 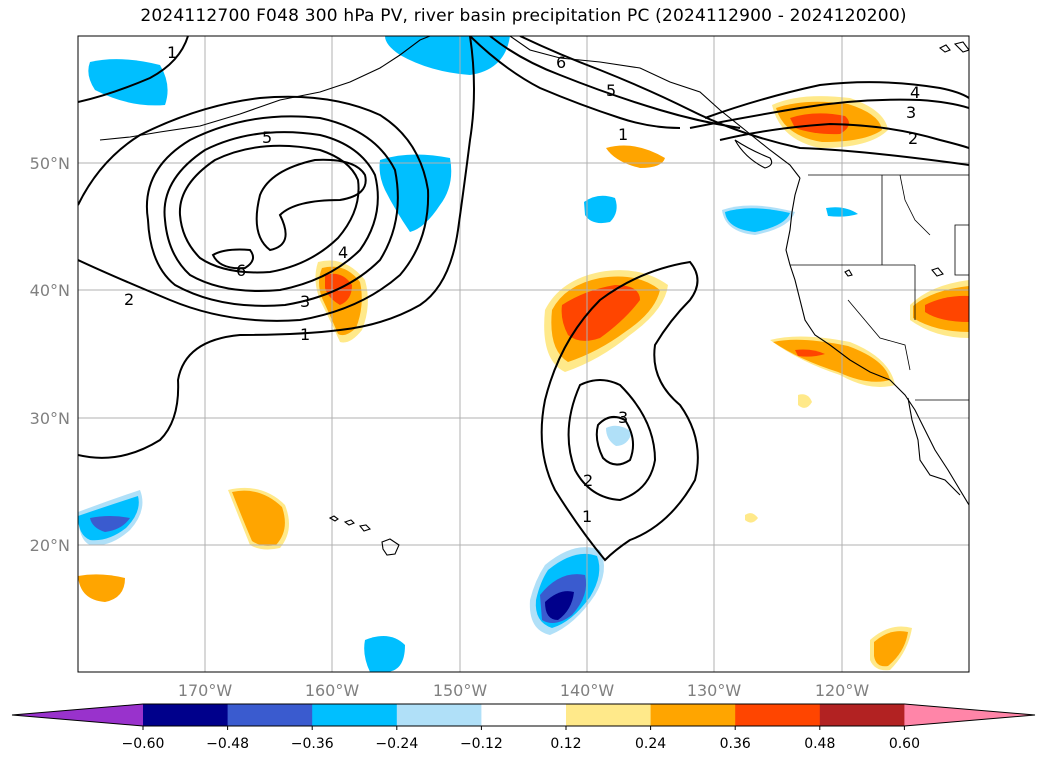 What do you see at coordinates (50, 163) in the screenshot?
I see `lat-label: 50°N` at bounding box center [50, 163].